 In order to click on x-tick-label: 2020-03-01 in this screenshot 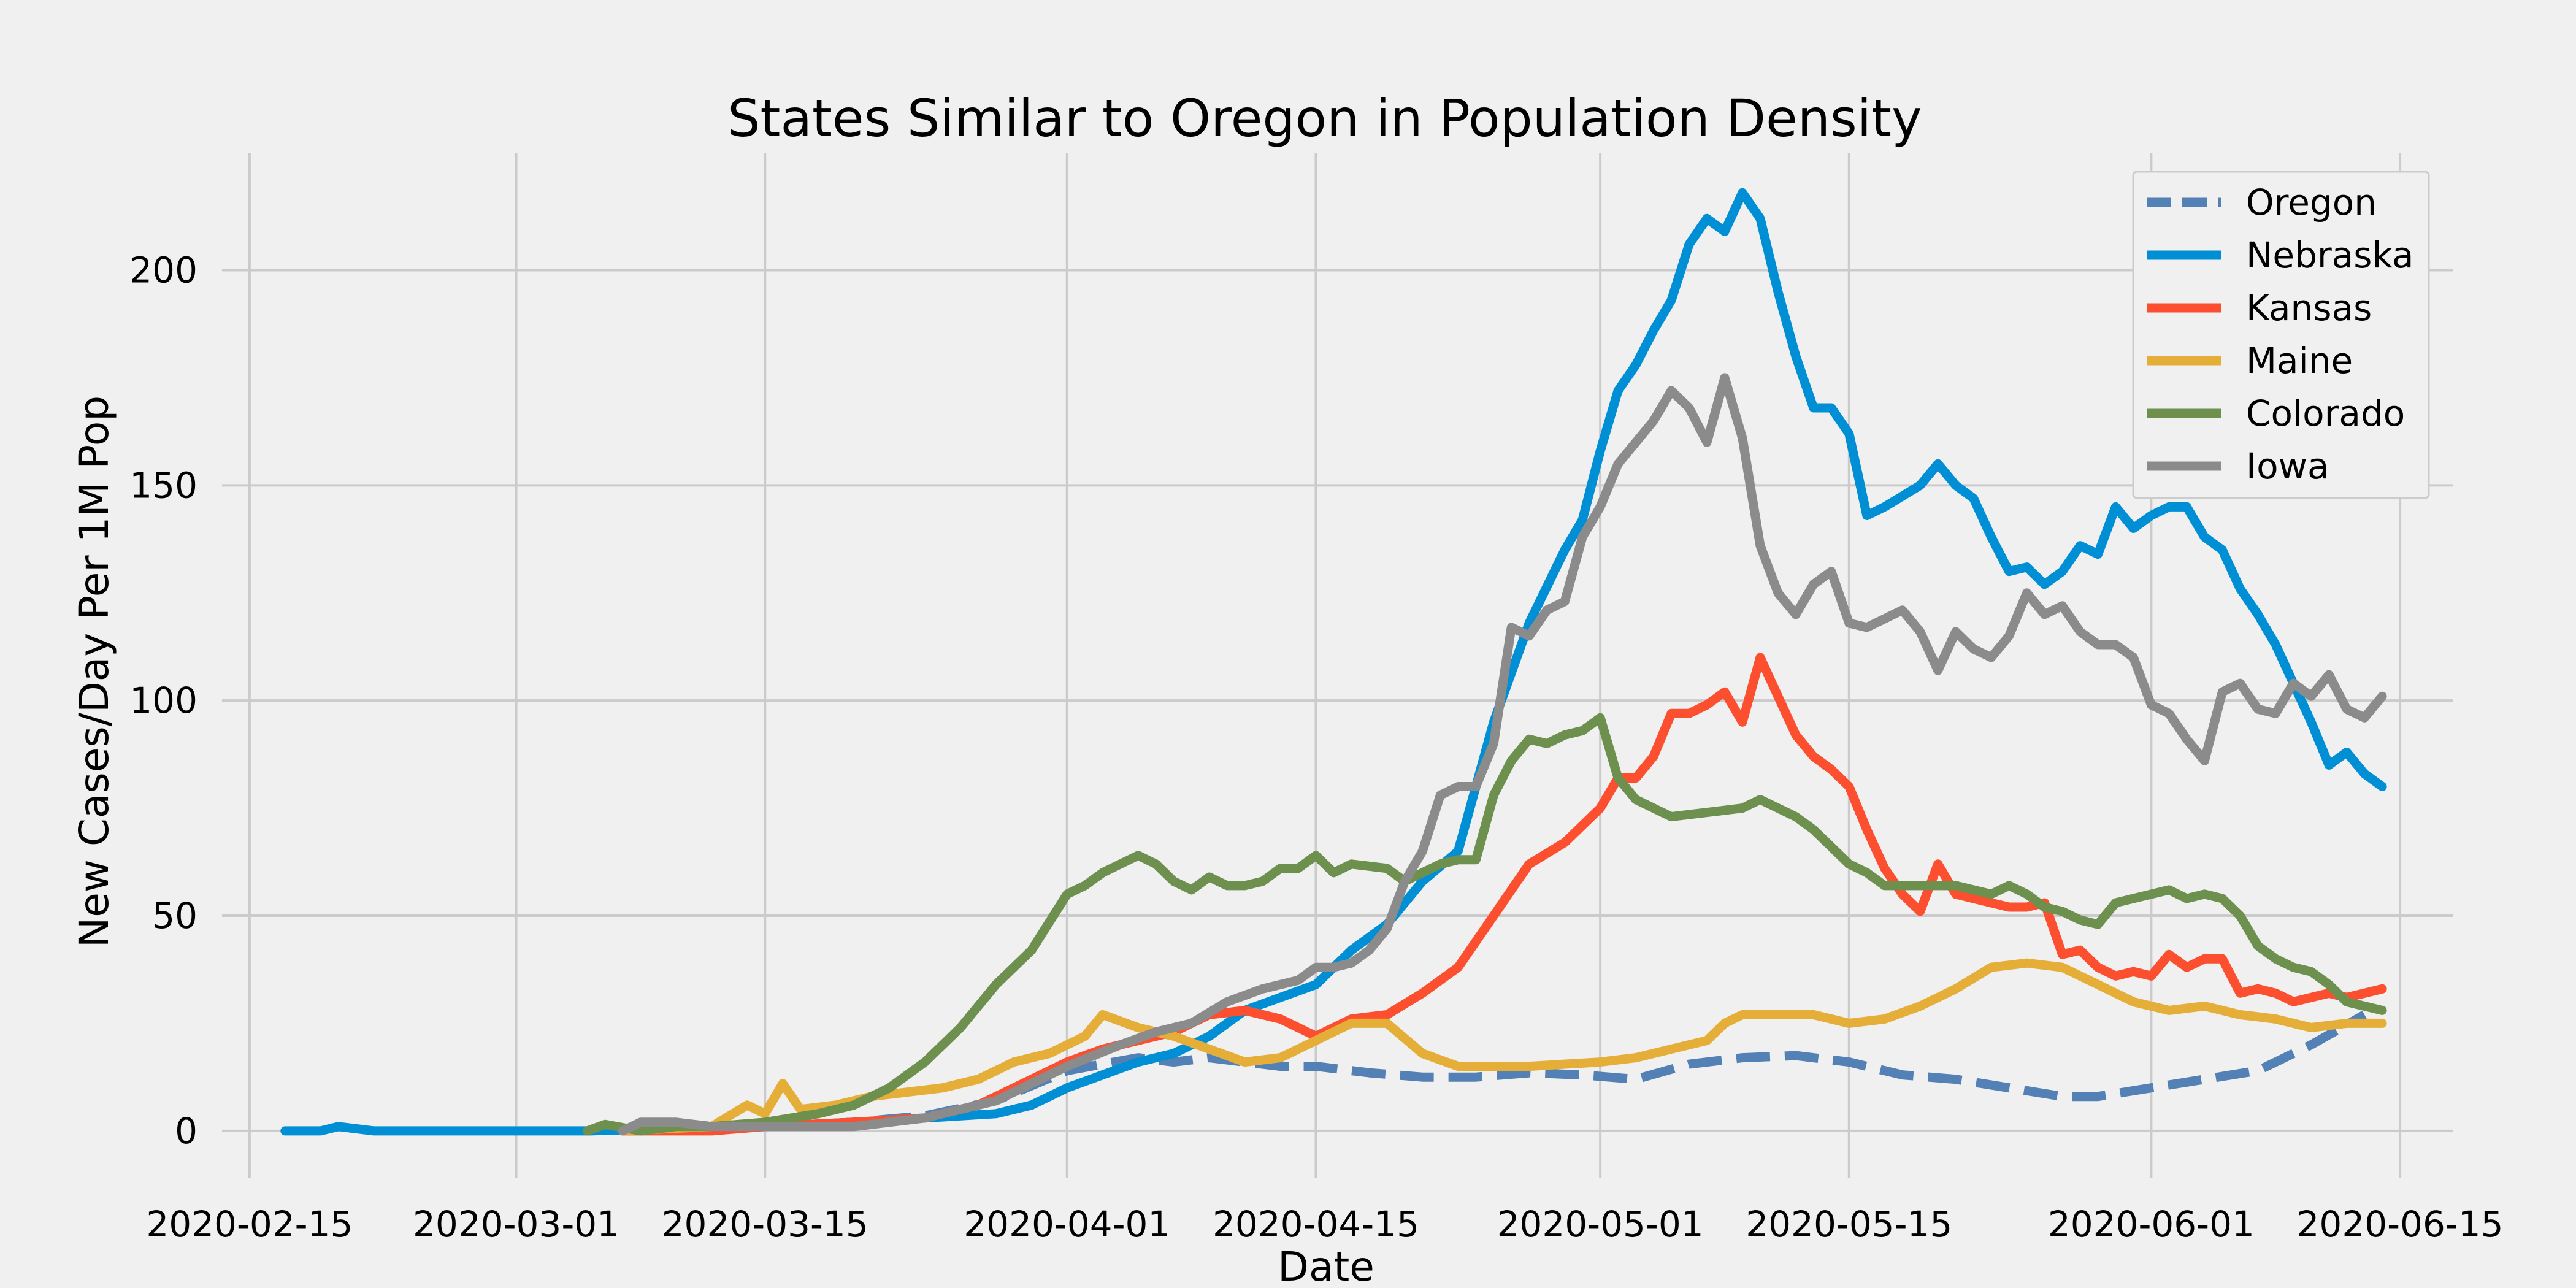, I will do `click(516, 1224)`.